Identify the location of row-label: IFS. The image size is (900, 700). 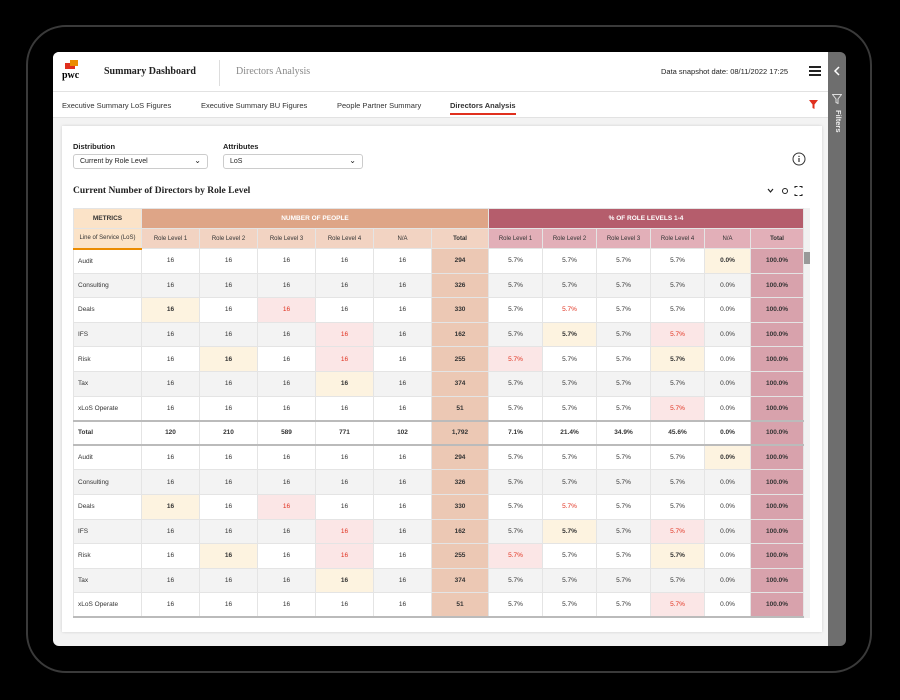
(107, 531).